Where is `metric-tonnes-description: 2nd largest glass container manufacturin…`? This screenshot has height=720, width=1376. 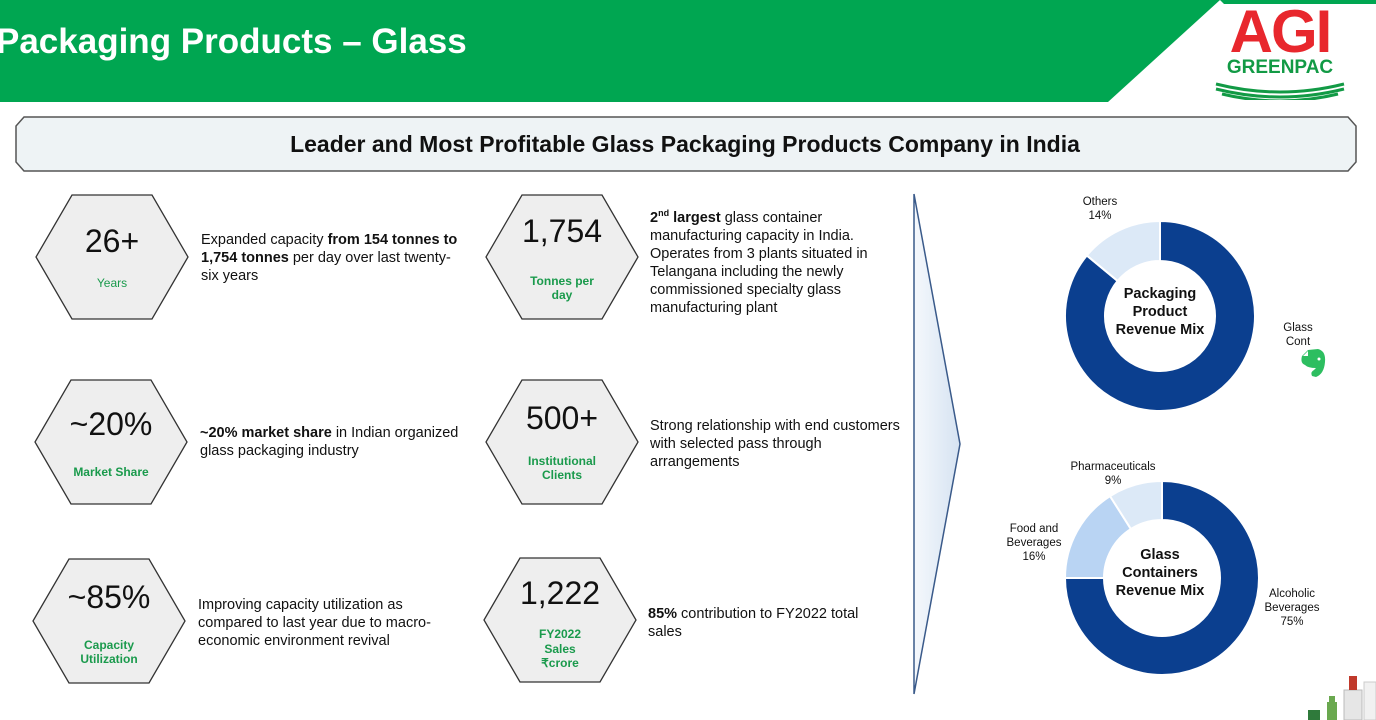 metric-tonnes-description: 2nd largest glass container manufacturin… is located at coordinates (759, 262).